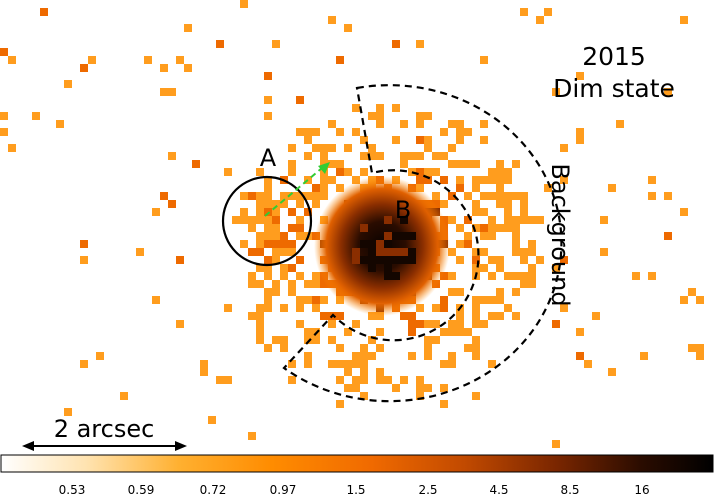 The image size is (714, 499). What do you see at coordinates (357, 463) in the screenshot?
I see `colorbar-gradient` at bounding box center [357, 463].